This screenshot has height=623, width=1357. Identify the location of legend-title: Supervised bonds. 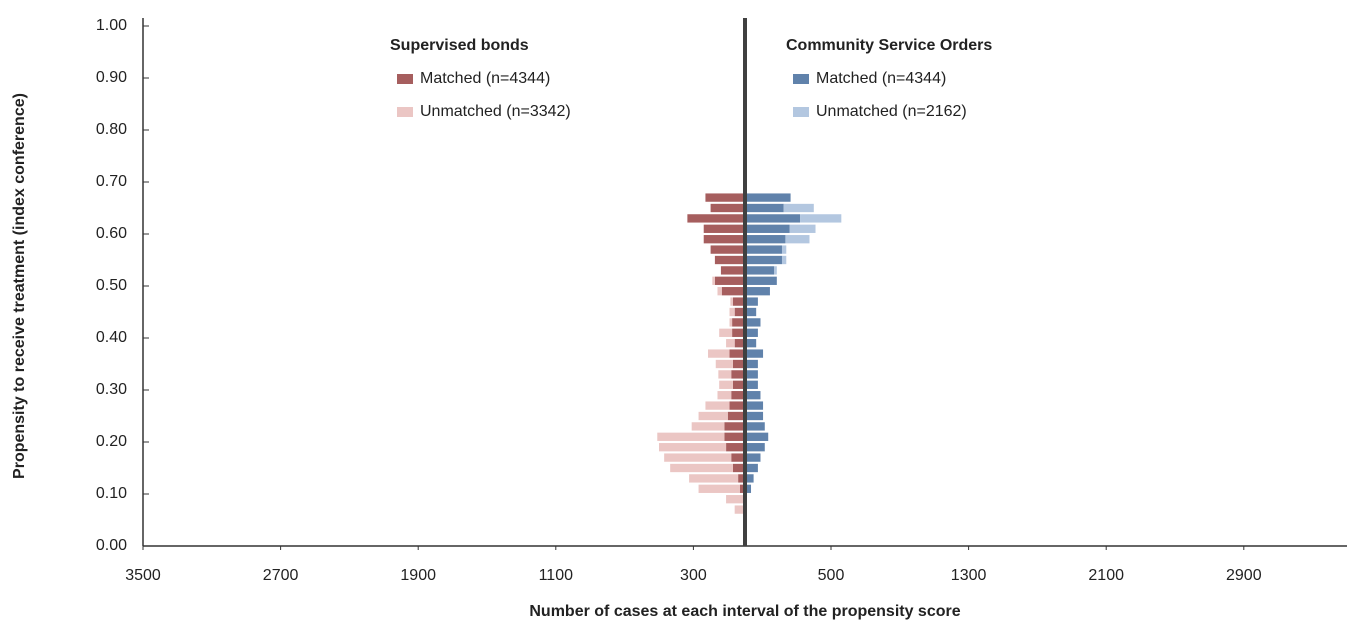
(459, 45).